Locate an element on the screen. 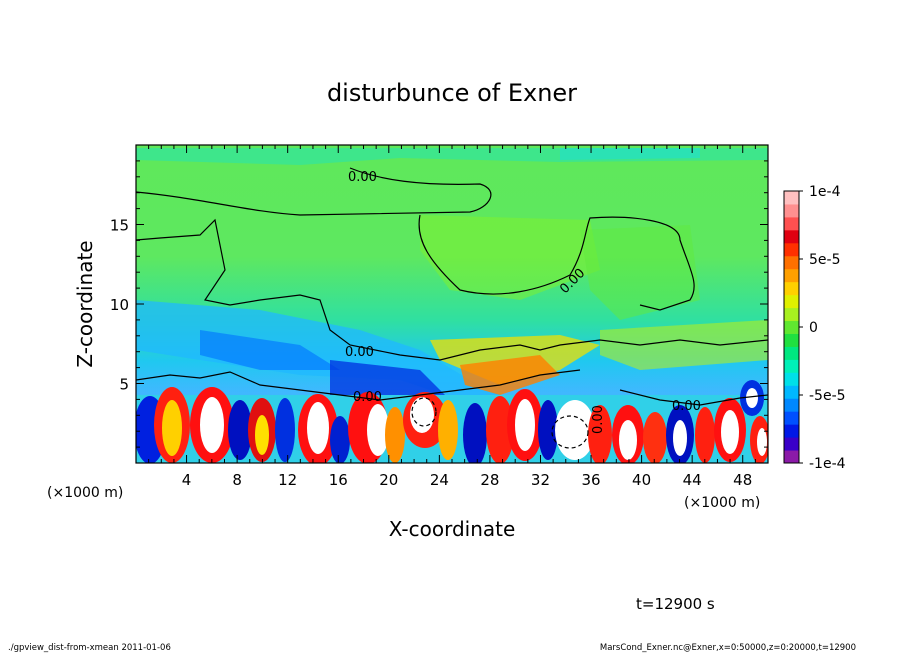 This screenshot has height=654, width=904. colorbar-tick-label: -1e-4 is located at coordinates (827, 464).